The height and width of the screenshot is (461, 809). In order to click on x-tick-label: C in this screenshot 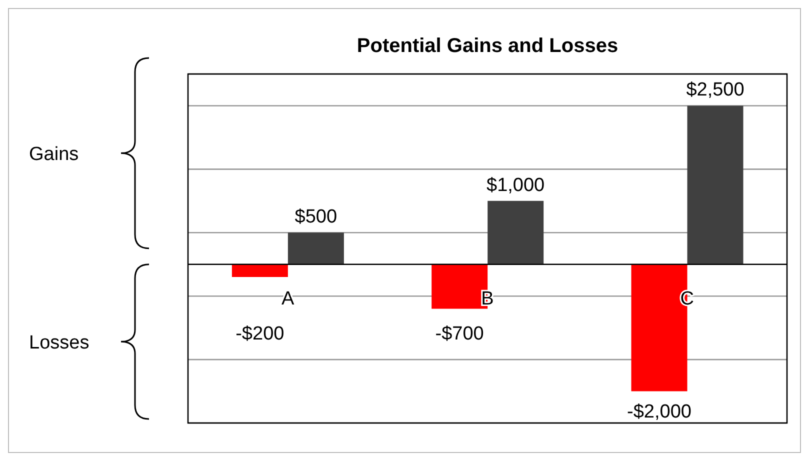, I will do `click(687, 299)`.